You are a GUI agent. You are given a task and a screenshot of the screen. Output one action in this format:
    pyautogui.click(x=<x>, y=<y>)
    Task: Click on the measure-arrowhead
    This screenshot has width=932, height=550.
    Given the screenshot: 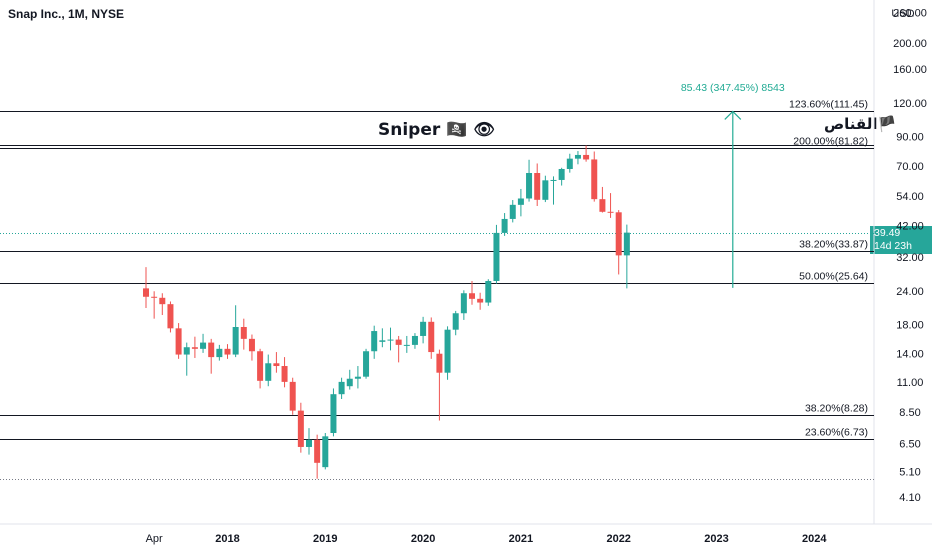 What is the action you would take?
    pyautogui.click(x=733, y=115)
    